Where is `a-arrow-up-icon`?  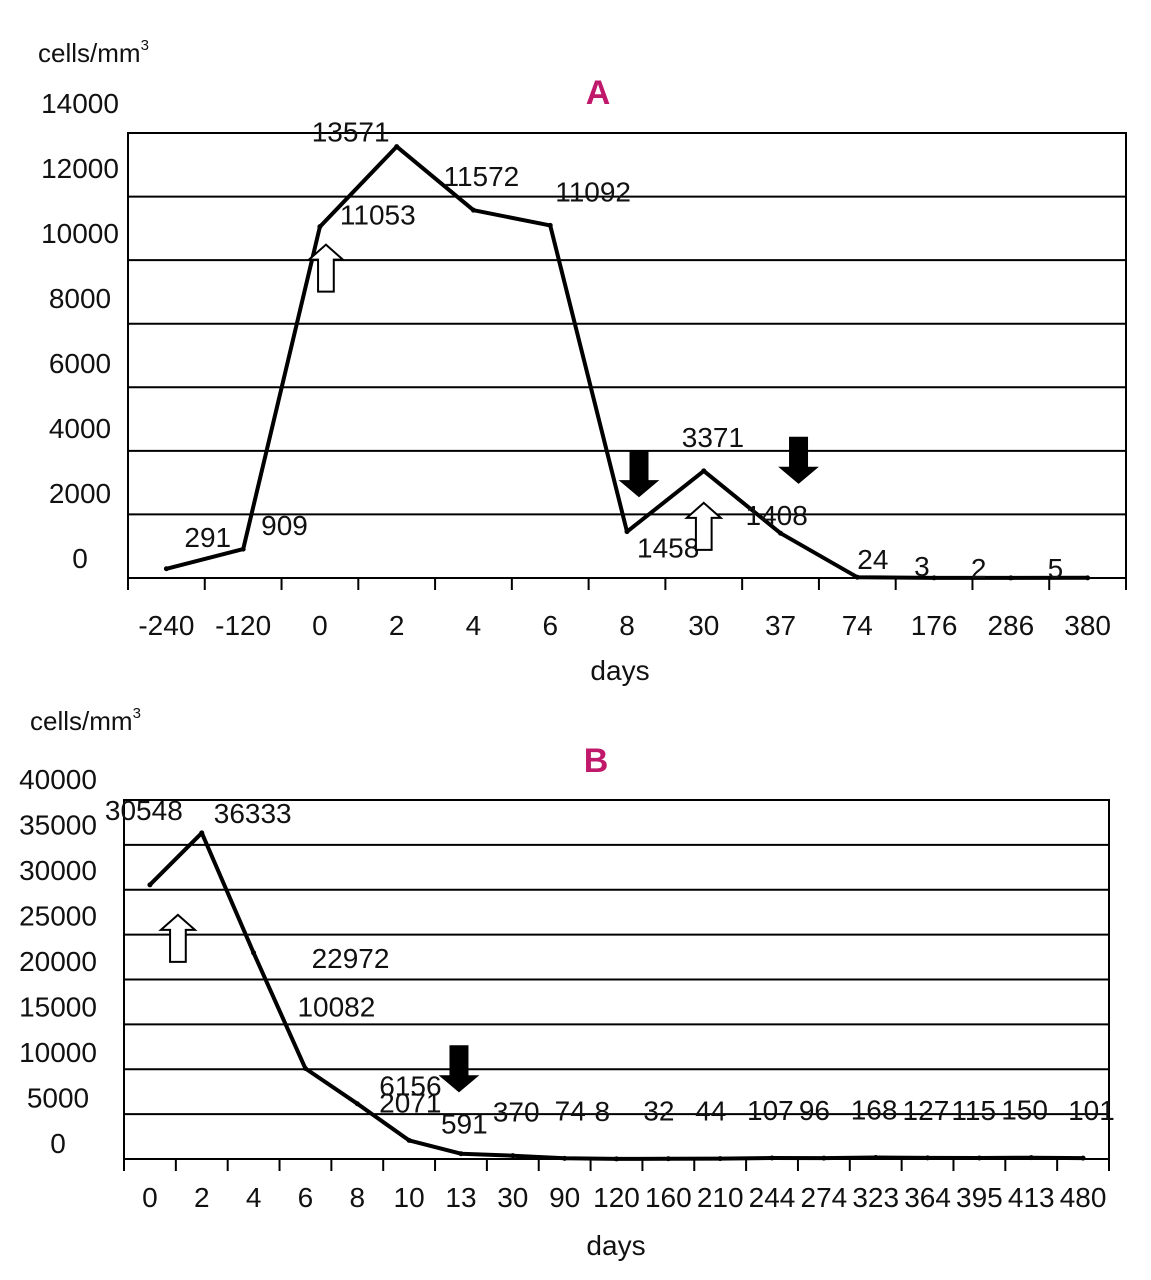 a-arrow-up-icon is located at coordinates (704, 526).